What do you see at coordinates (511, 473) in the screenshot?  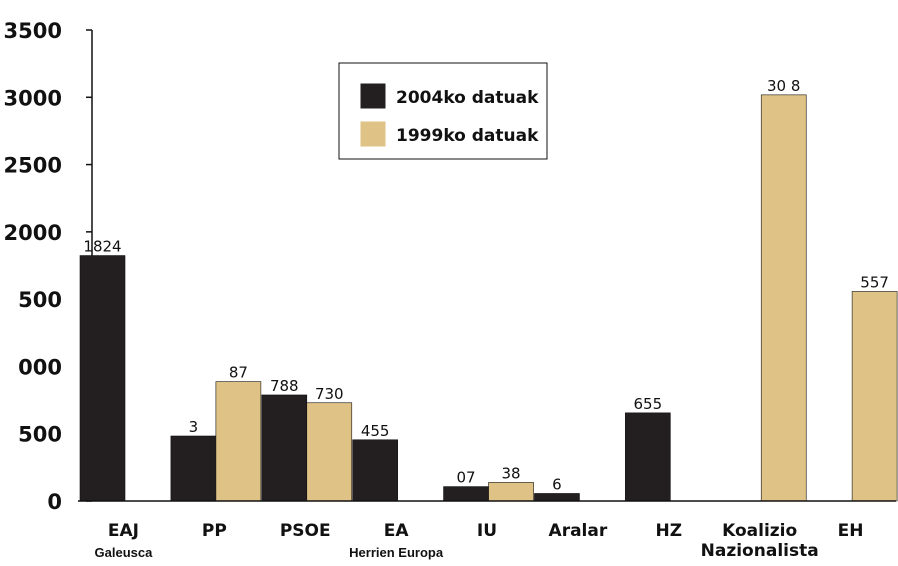 I see `data-label: 38` at bounding box center [511, 473].